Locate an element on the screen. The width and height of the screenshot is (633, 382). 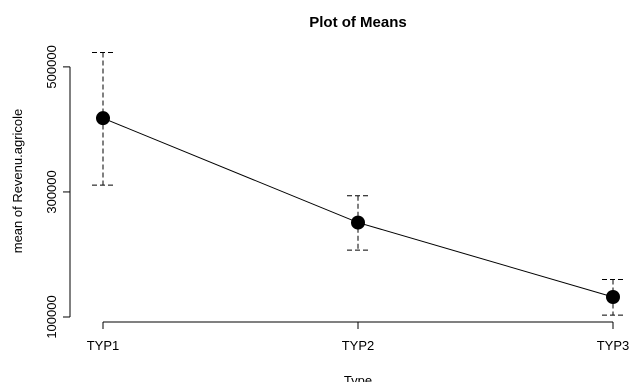
y-axis: 100000 300000 500000 is located at coordinates (57, 192).